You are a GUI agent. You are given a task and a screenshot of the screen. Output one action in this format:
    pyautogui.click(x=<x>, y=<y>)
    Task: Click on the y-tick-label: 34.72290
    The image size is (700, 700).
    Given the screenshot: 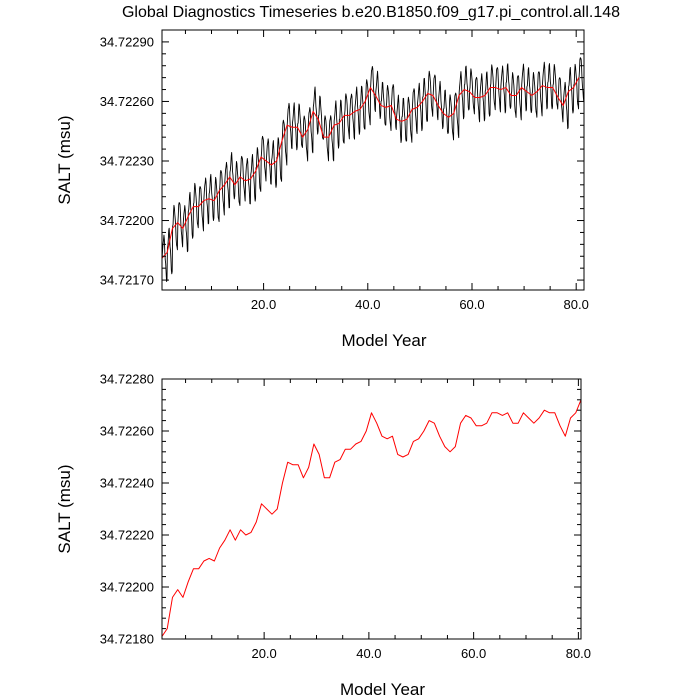 What is the action you would take?
    pyautogui.click(x=127, y=41)
    